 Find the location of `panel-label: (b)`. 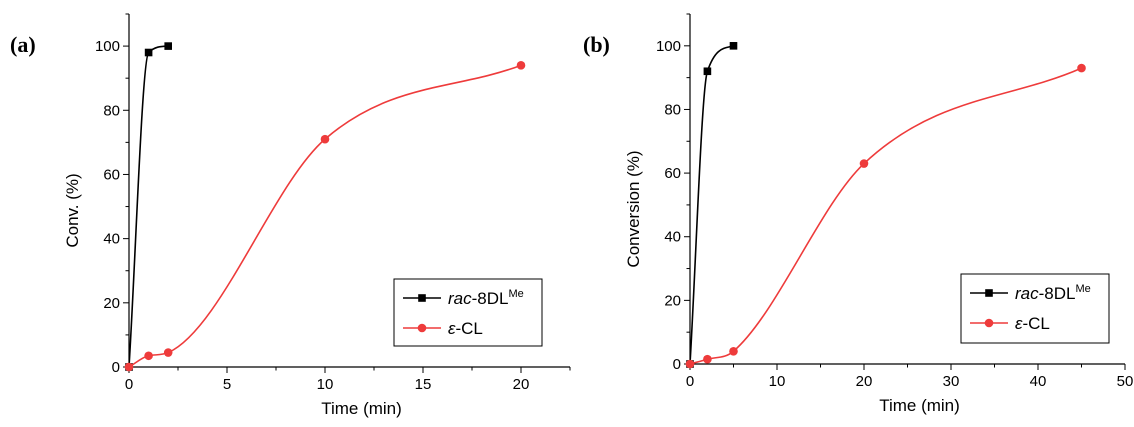

panel-label: (b) is located at coordinates (596, 44).